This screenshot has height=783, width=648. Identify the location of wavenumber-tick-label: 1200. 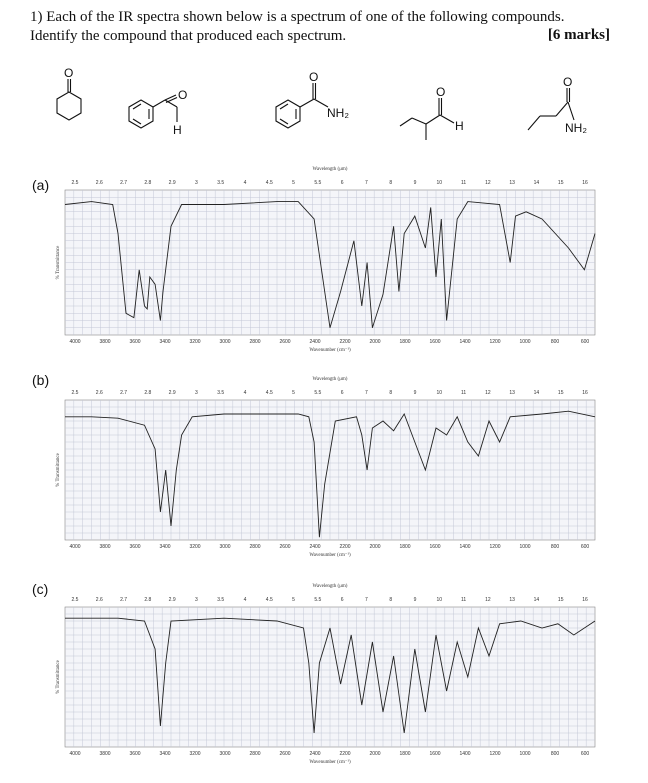
(494, 754).